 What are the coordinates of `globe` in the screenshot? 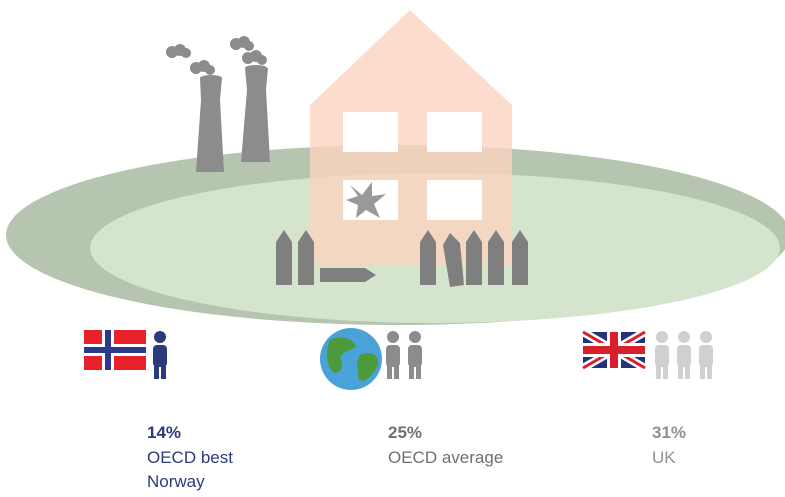 It's located at (351, 359).